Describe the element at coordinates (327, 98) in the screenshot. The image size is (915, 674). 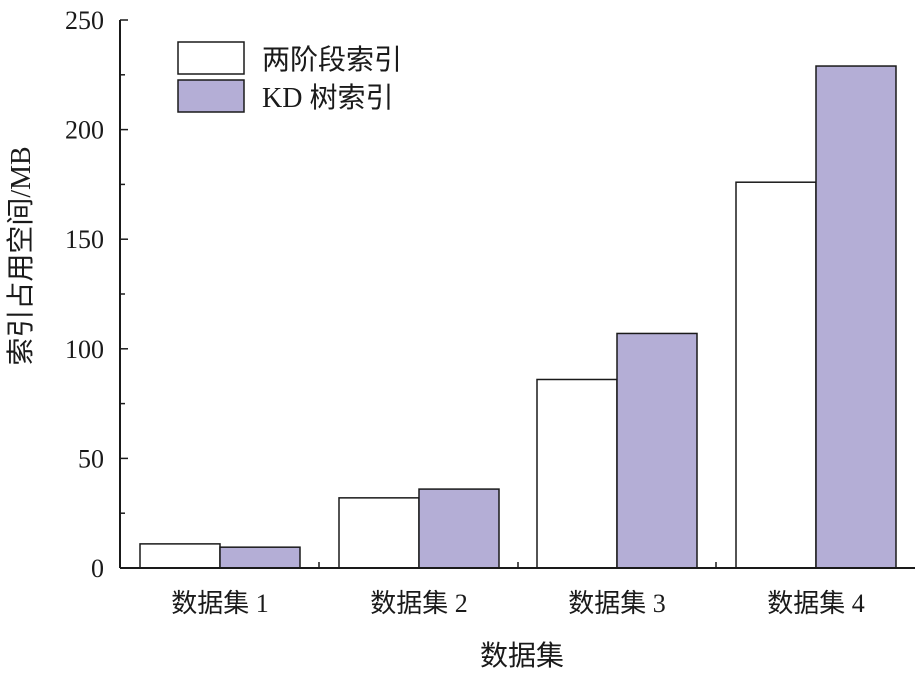
I see `legend-label-series-2: KD 树索引` at that location.